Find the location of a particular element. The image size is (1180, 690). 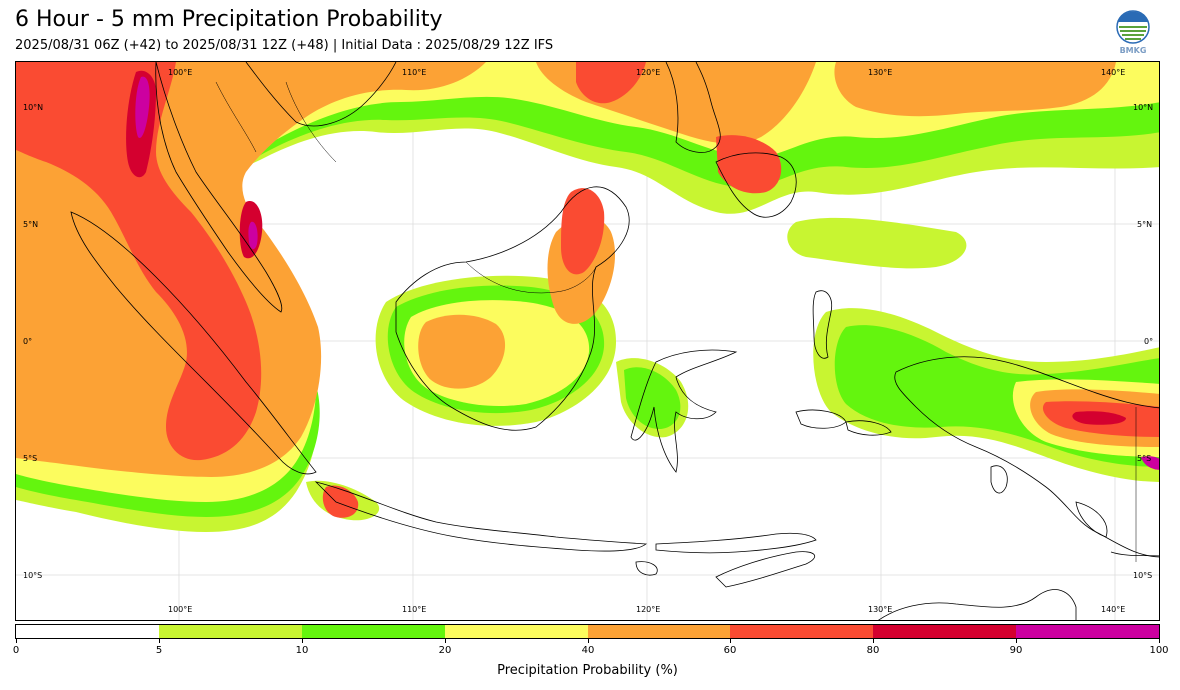

lat-label-left-10s: 10°S is located at coordinates (33, 575).